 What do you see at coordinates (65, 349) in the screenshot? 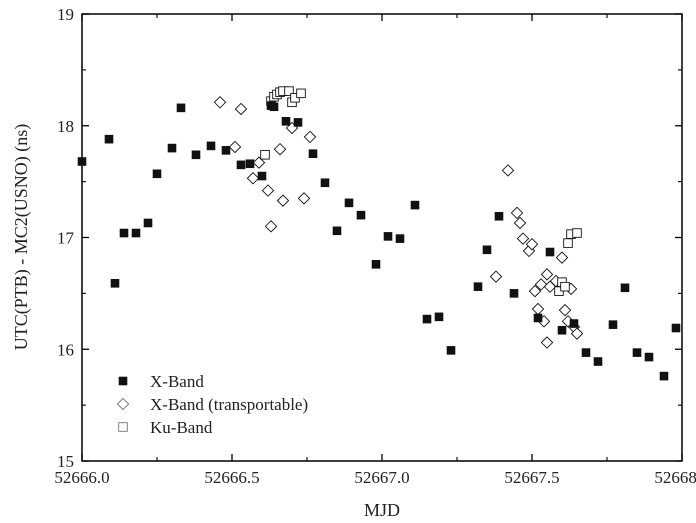
I see `y-tick-label: 16` at bounding box center [65, 349].